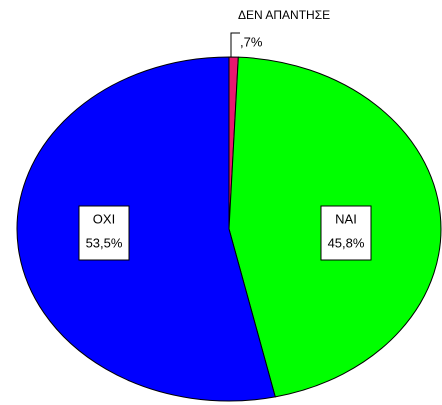 The width and height of the screenshot is (442, 405). I want to click on slice-label: ΔΕΝ ΑΠΑΝΤΗΣΕ, so click(284, 15).